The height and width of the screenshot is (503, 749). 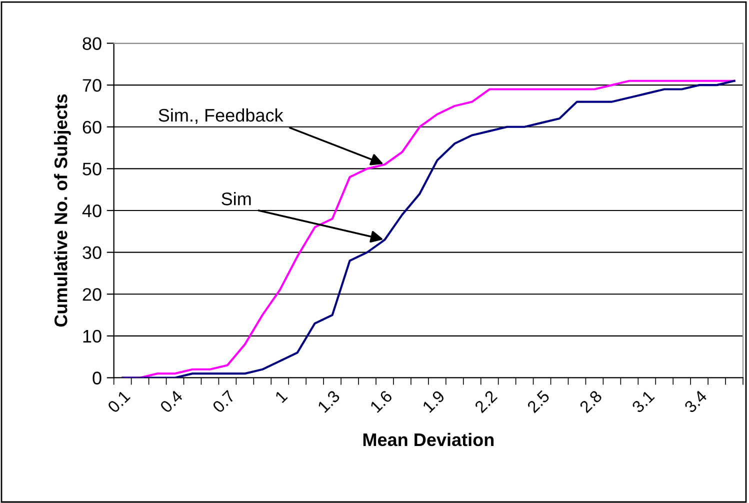 What do you see at coordinates (92, 253) in the screenshot?
I see `y-tick-label: 30` at bounding box center [92, 253].